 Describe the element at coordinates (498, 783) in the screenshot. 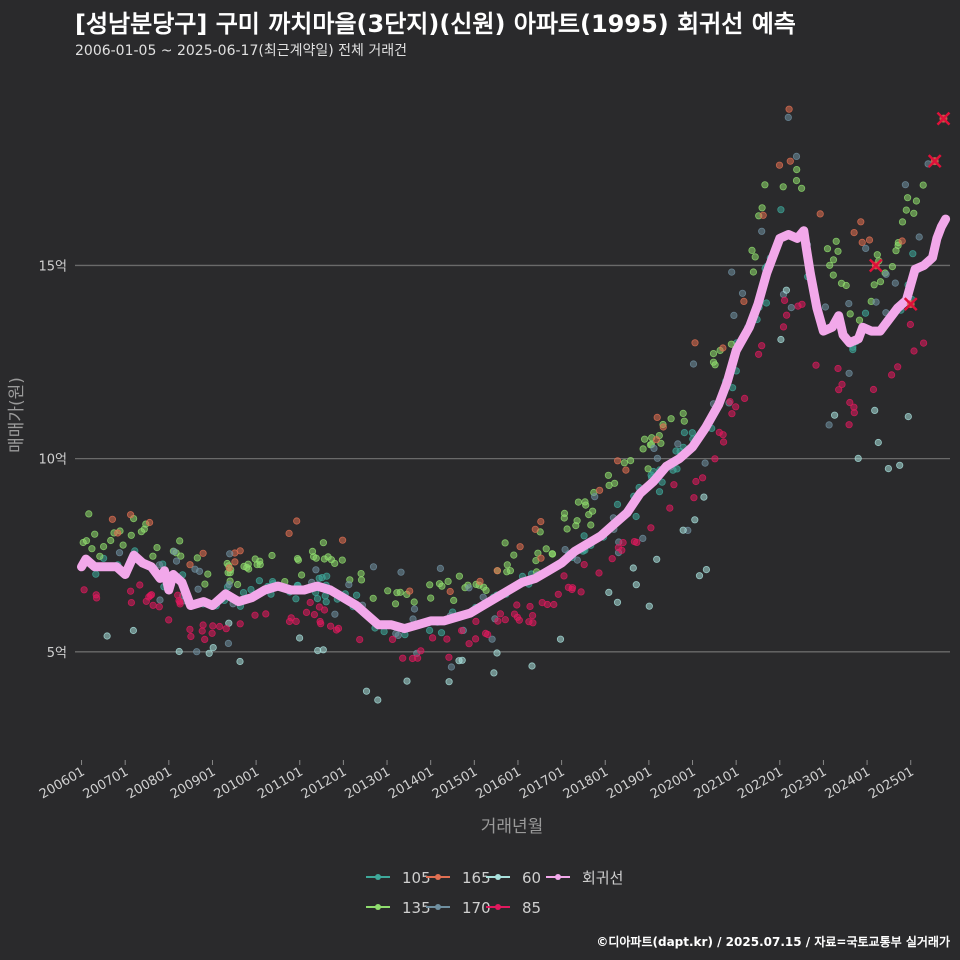

I see `x-tick-label: 201601` at that location.